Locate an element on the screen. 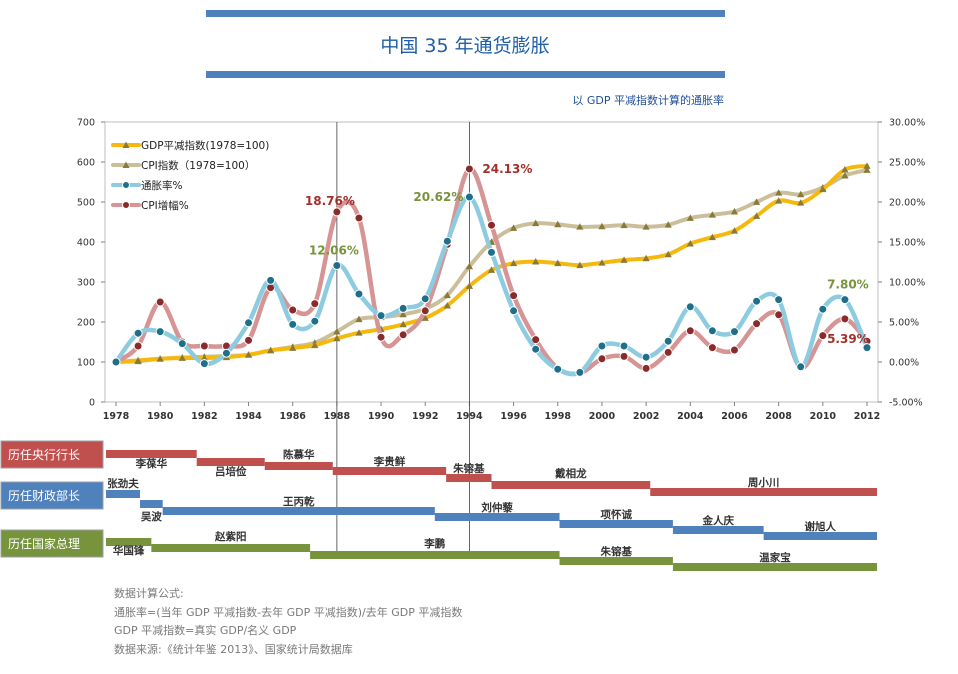 This screenshot has width=958, height=674. y-left-tick-label: 500 is located at coordinates (86, 203).